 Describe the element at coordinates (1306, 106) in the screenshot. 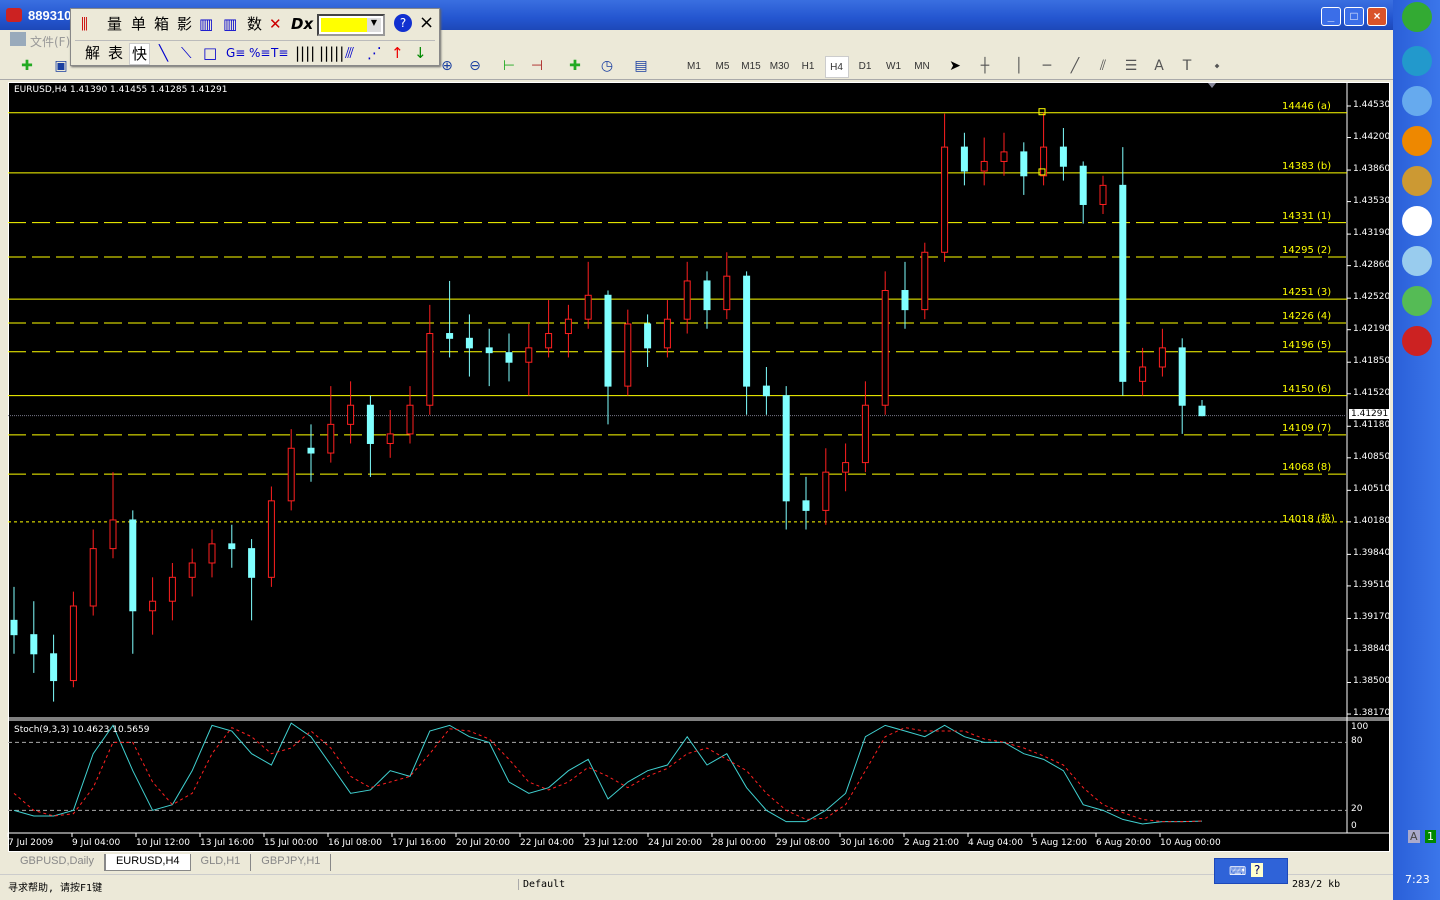

I see `fib-level-label: 14446 (a)` at that location.